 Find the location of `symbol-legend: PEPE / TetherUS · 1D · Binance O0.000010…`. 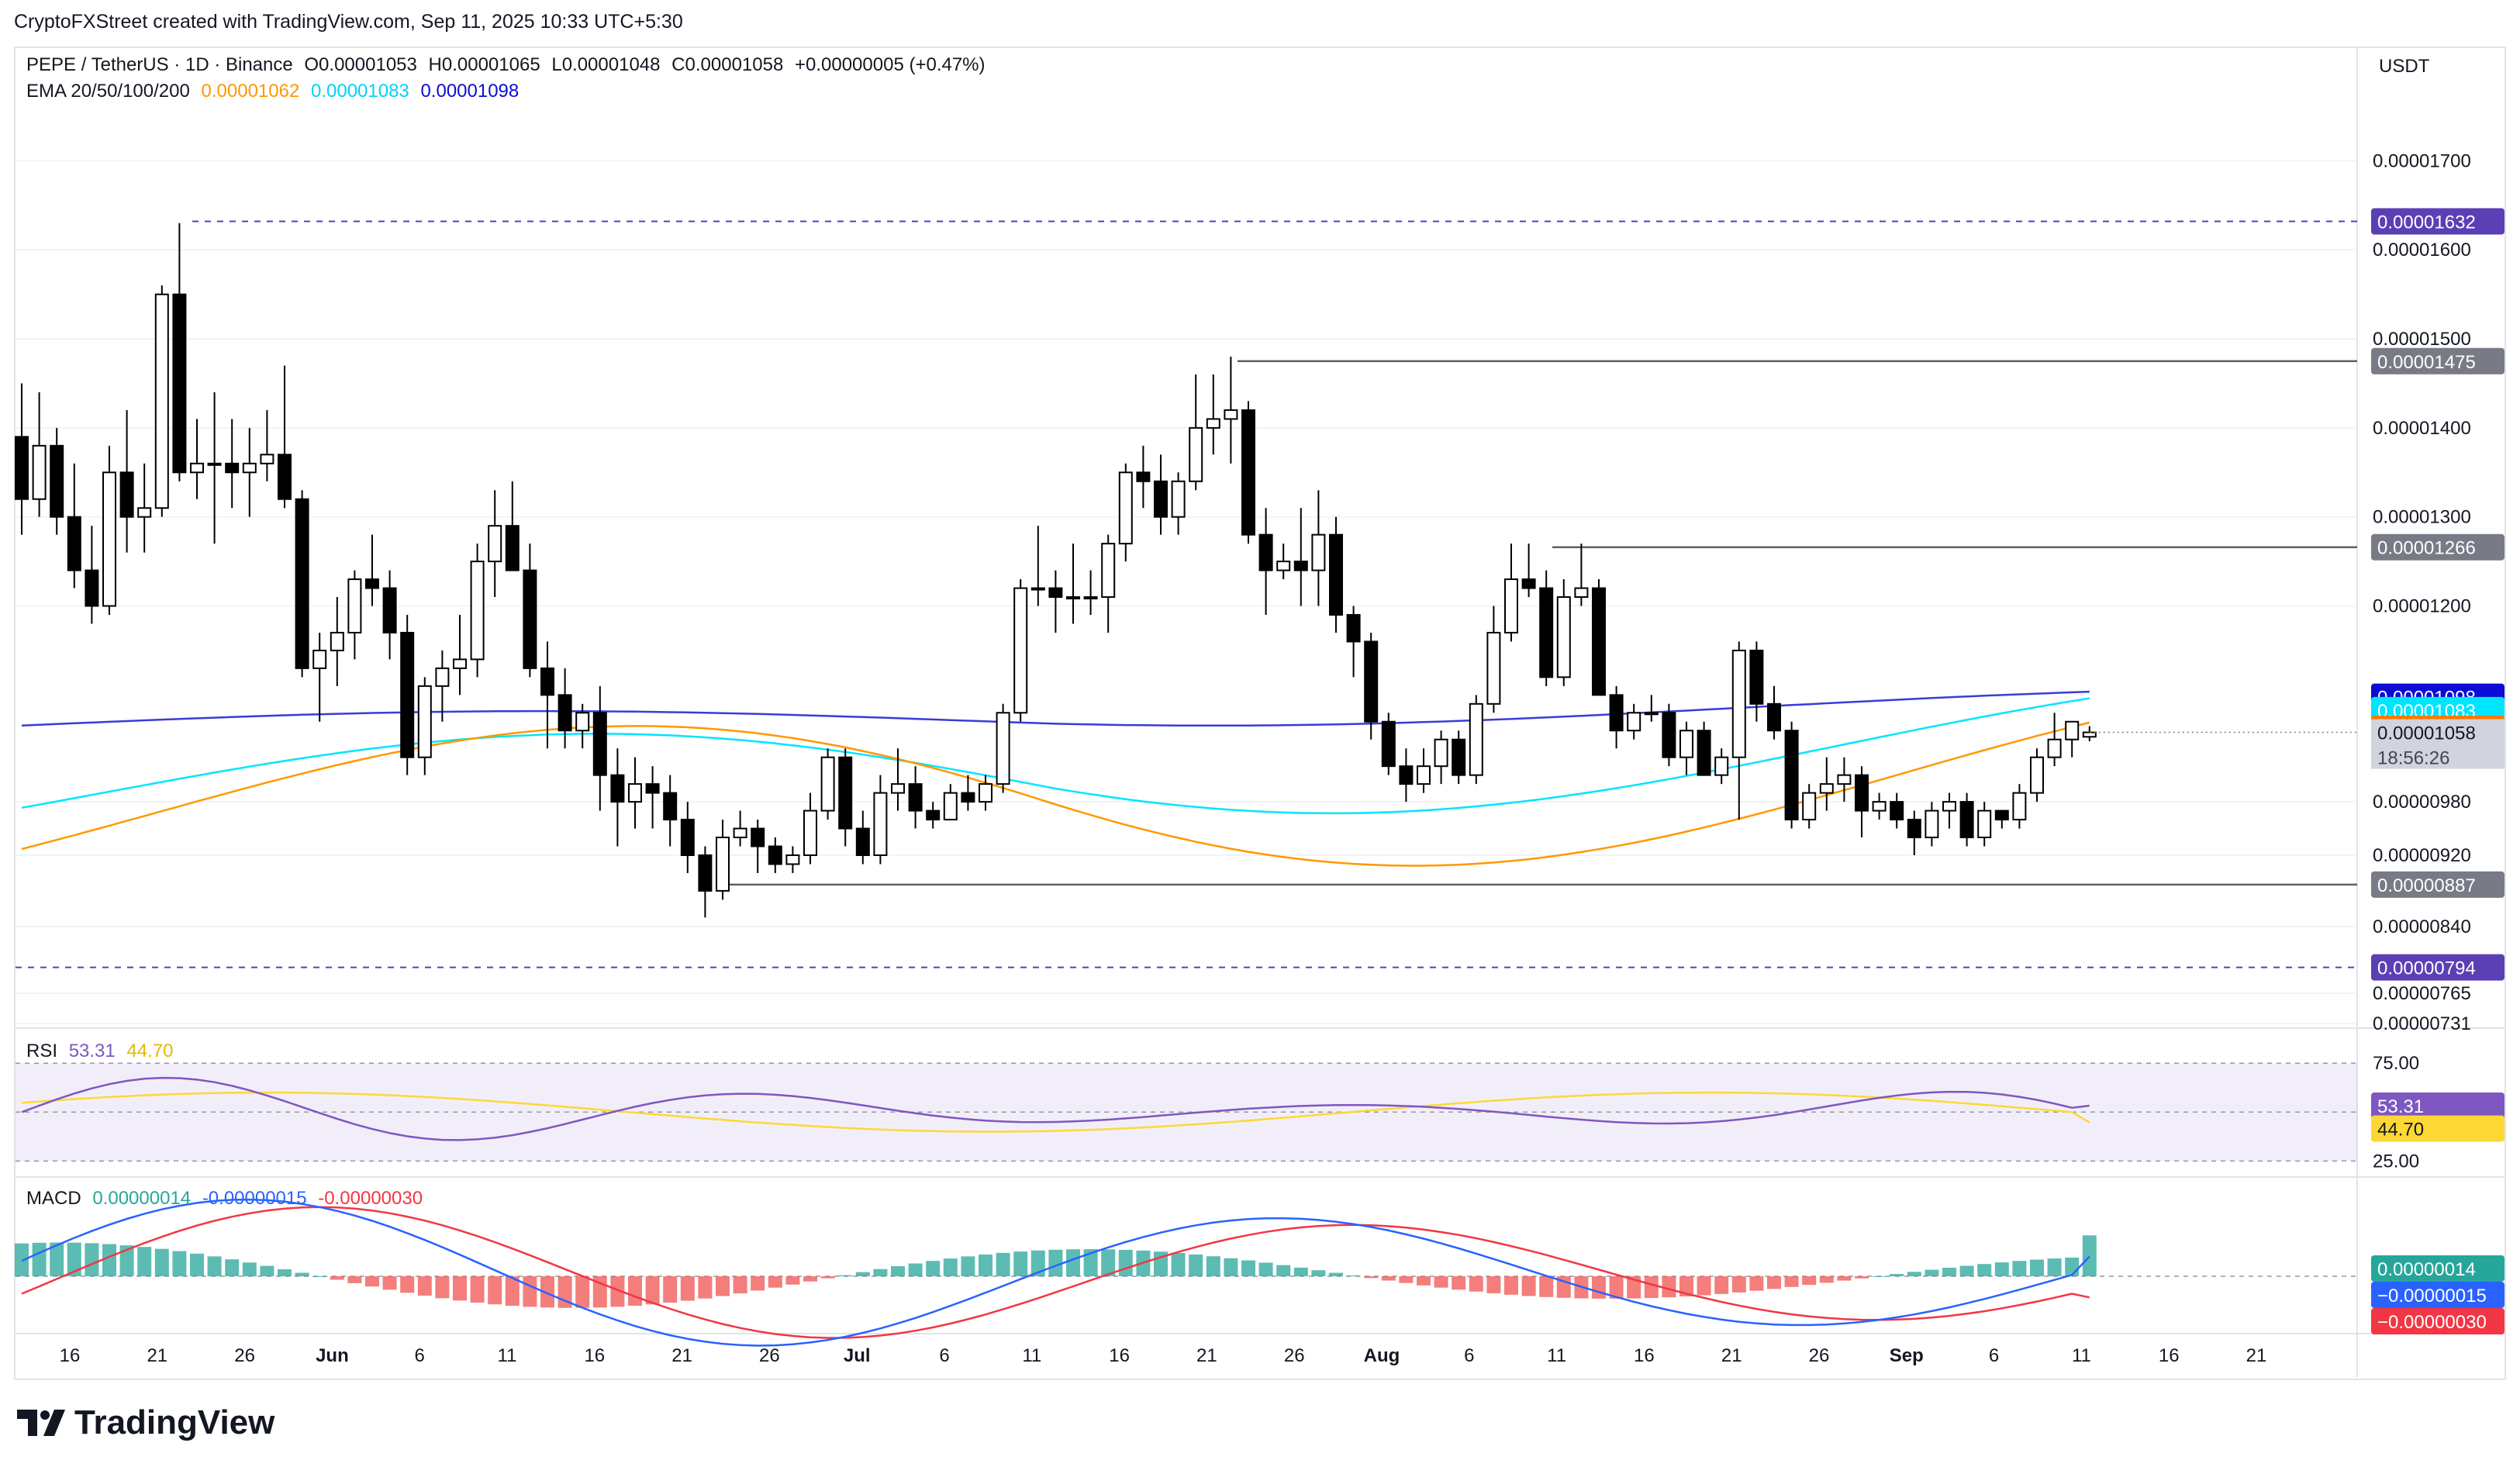

symbol-legend: PEPE / TetherUS · 1D · Binance O0.000010… is located at coordinates (509, 65).